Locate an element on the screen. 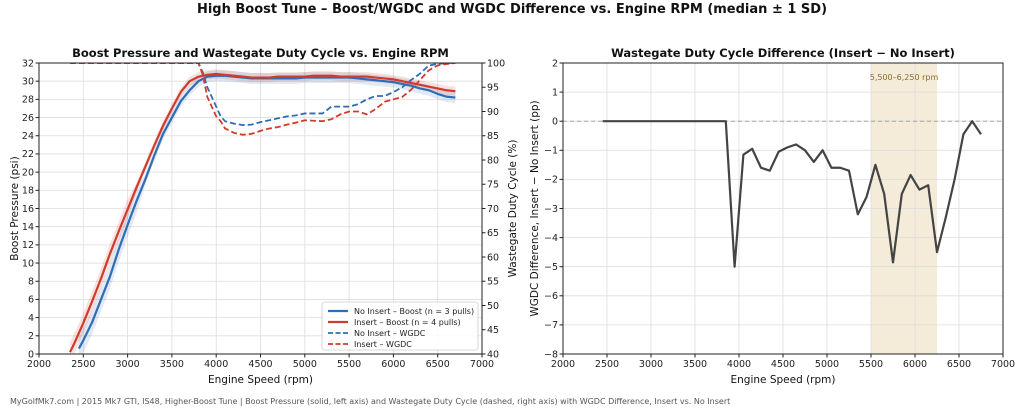 This screenshot has width=1024, height=414. right-x-tick-label: 4000 is located at coordinates (739, 364).